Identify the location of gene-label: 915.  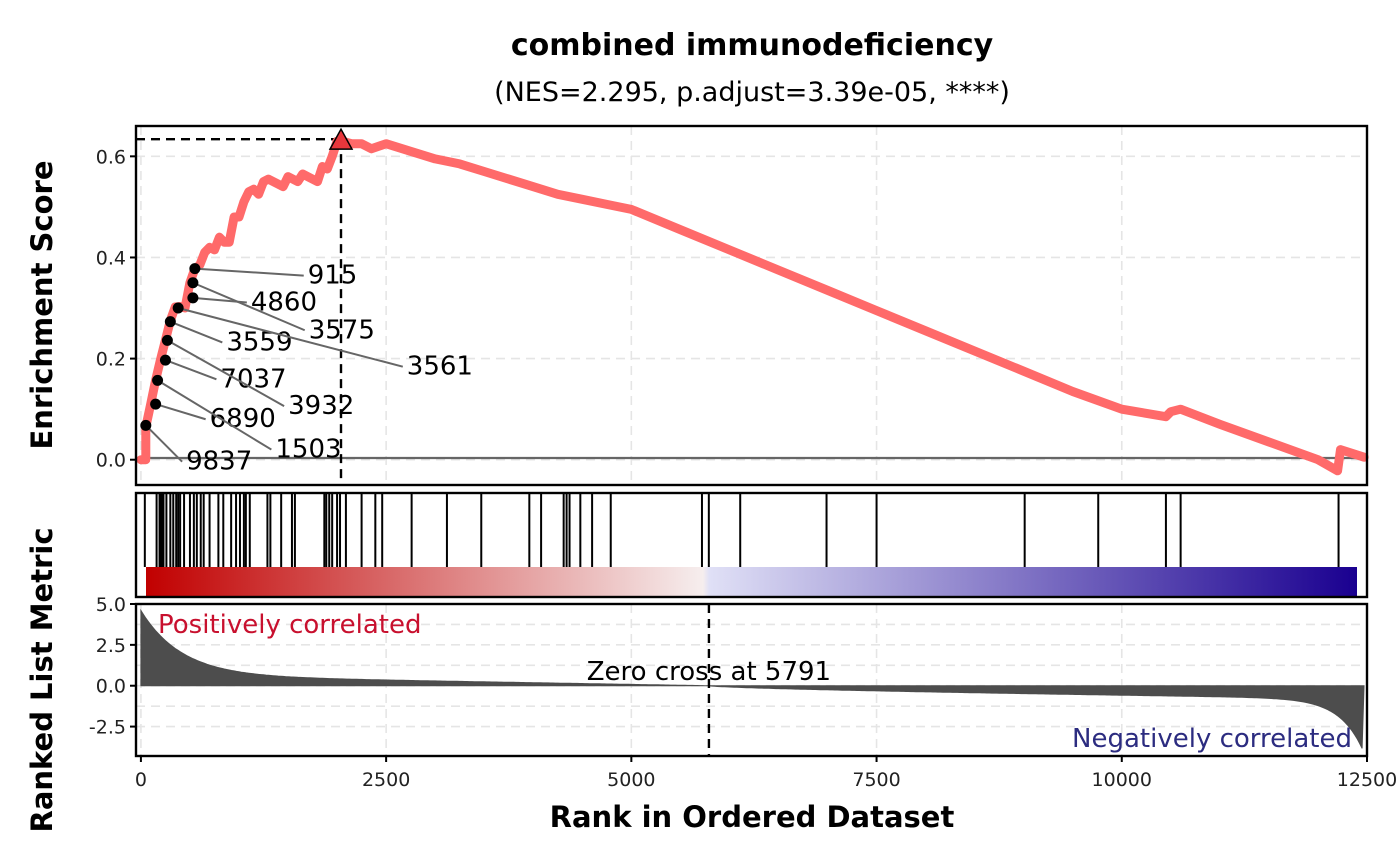
(333, 276).